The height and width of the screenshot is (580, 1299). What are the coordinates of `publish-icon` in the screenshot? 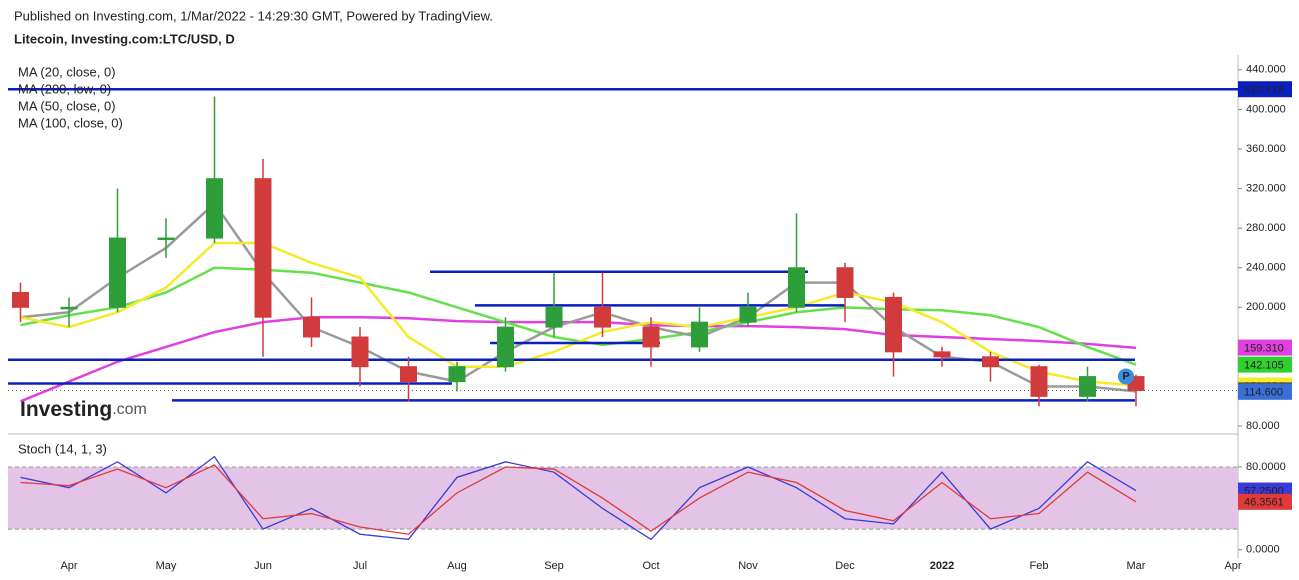 It's located at (1126, 376).